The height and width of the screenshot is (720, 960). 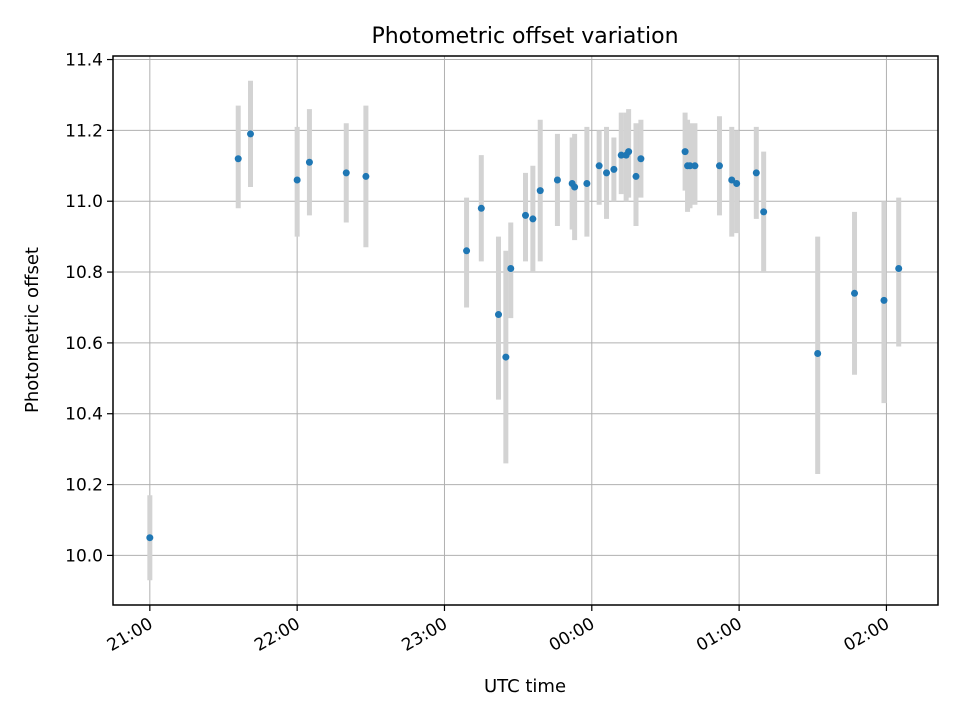 I want to click on y-tick-label: 11.0, so click(x=84, y=202).